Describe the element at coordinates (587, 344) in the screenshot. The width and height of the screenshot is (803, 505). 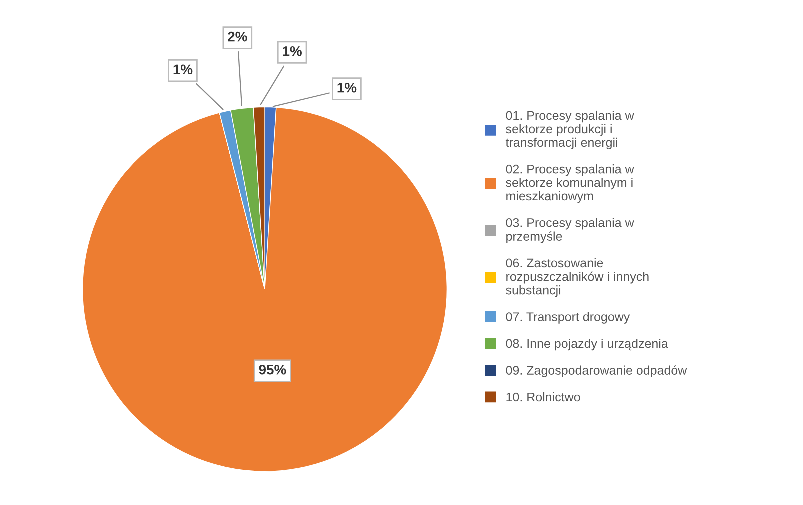
I see `legend-label: 08. Inne pojazdy i urządzenia` at that location.